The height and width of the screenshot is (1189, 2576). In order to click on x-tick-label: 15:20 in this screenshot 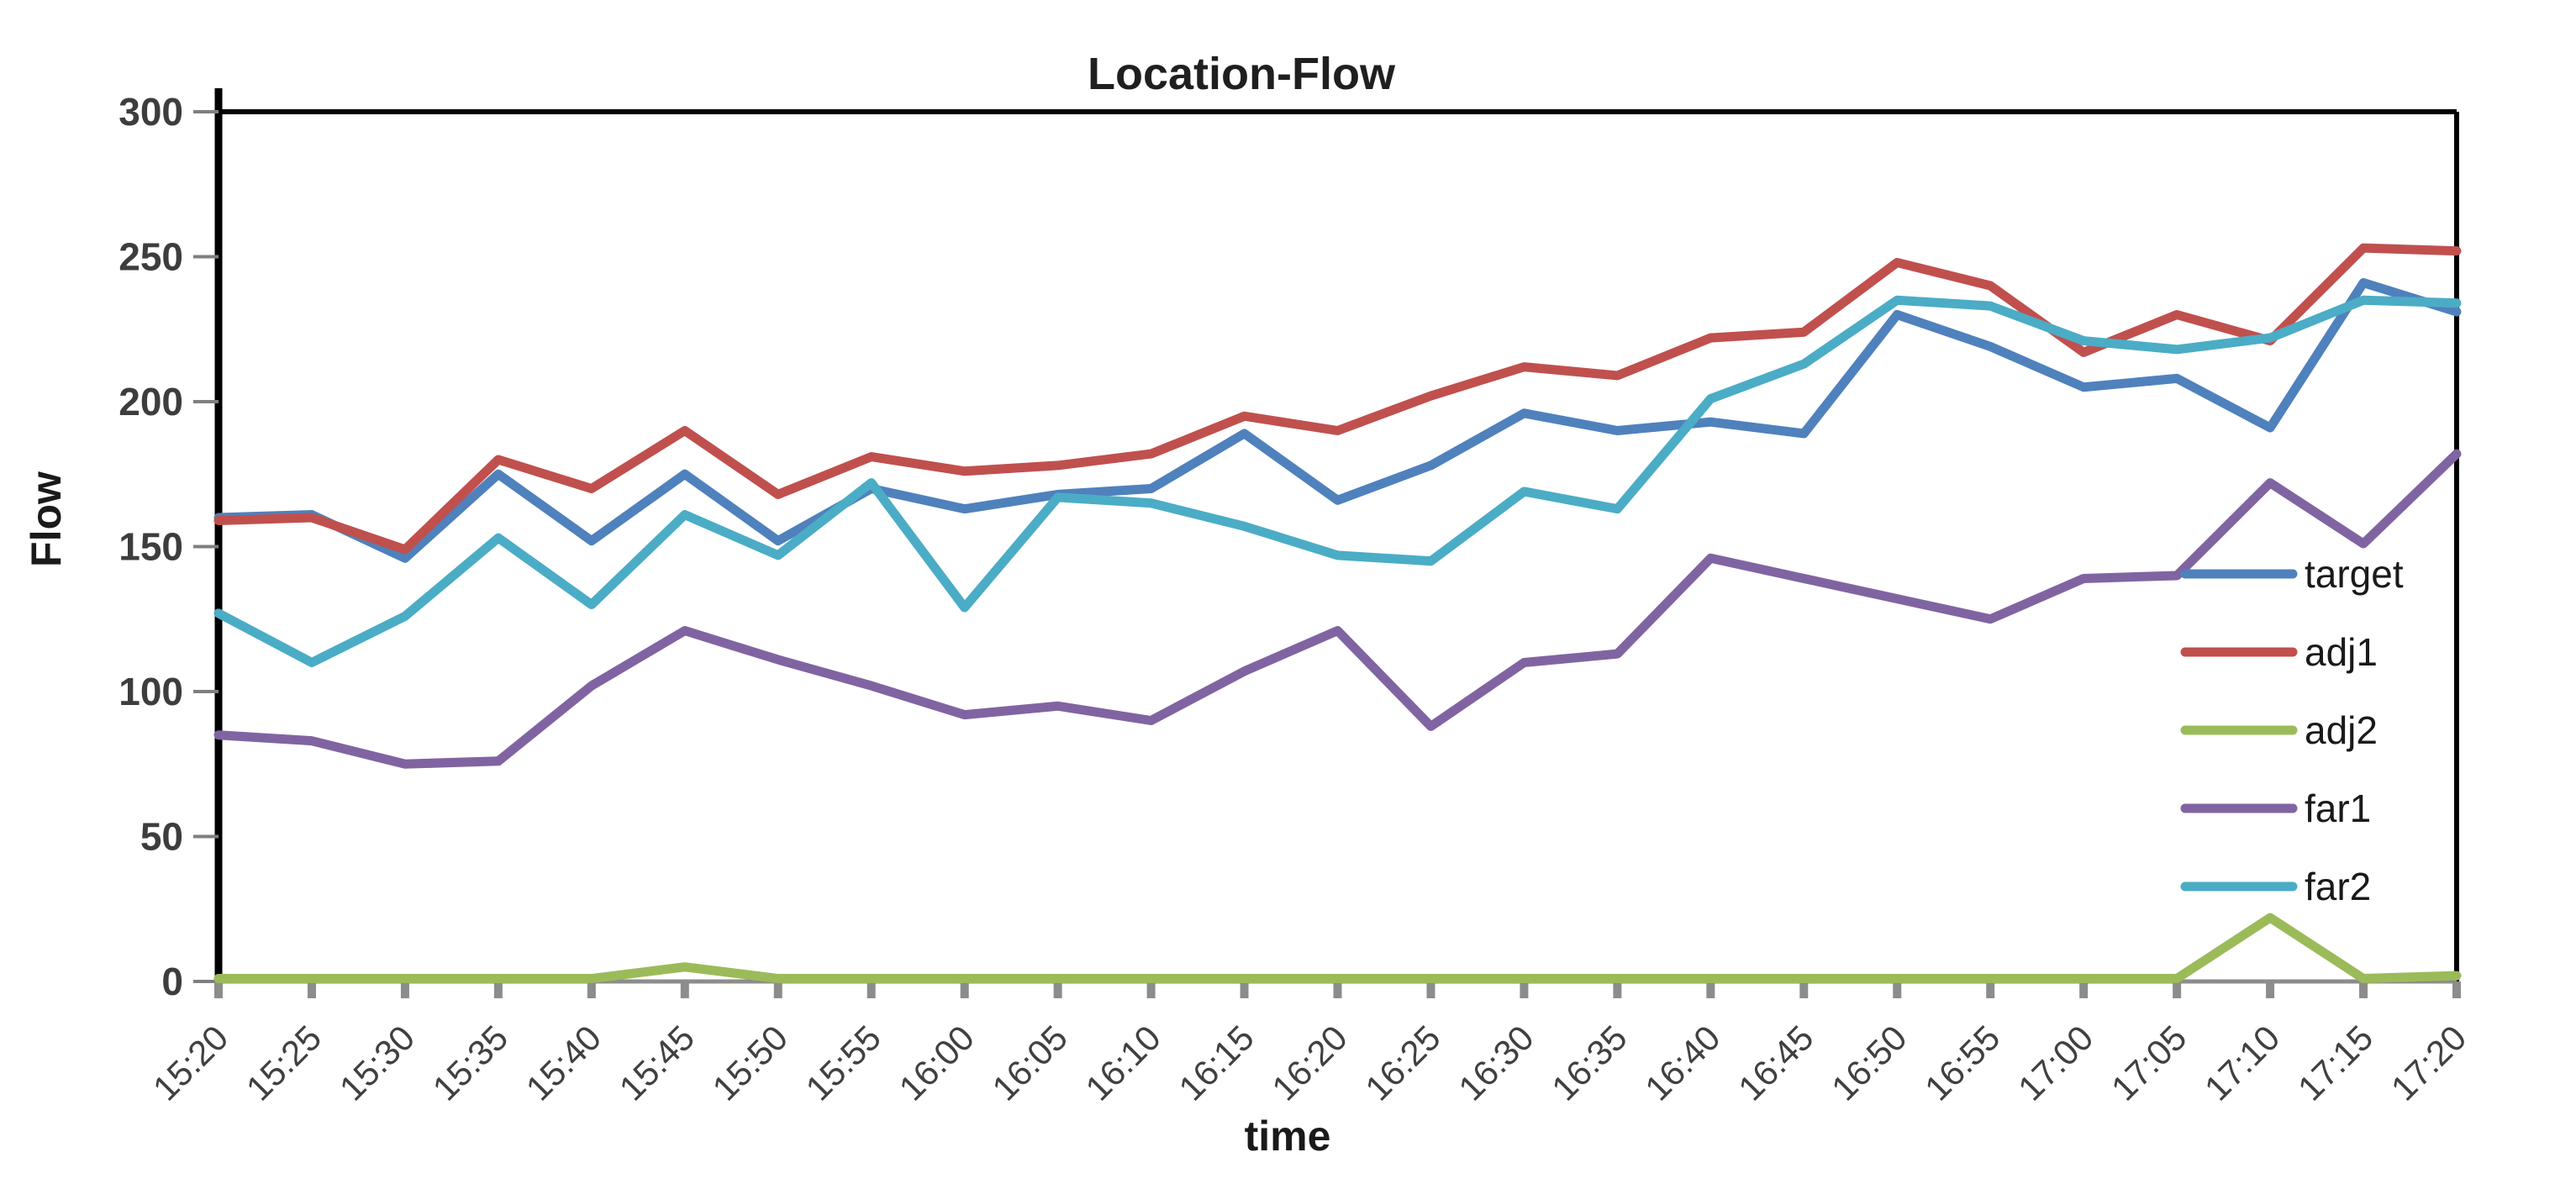, I will do `click(190, 1063)`.